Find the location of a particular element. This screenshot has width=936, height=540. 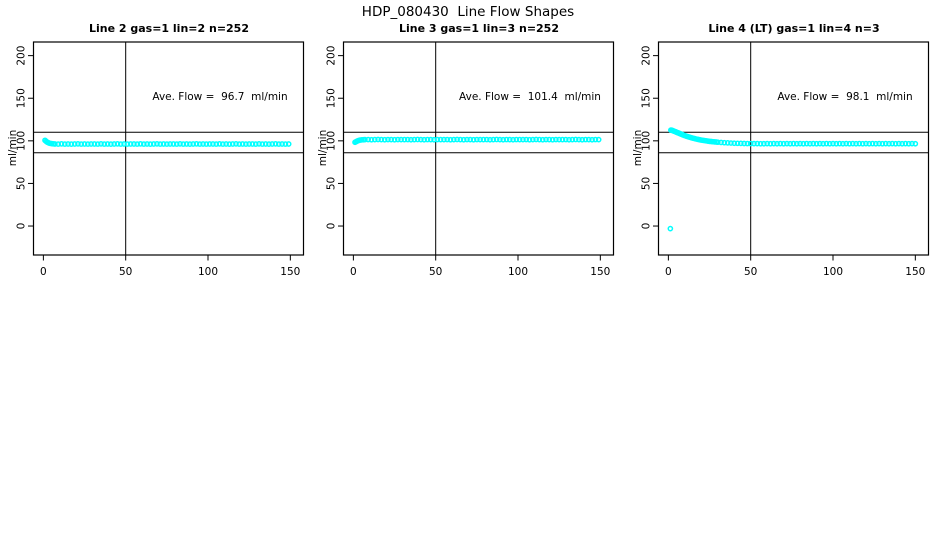

avg-flow-annotation: Ave. Flow = 98.1 ml/min is located at coordinates (845, 97).